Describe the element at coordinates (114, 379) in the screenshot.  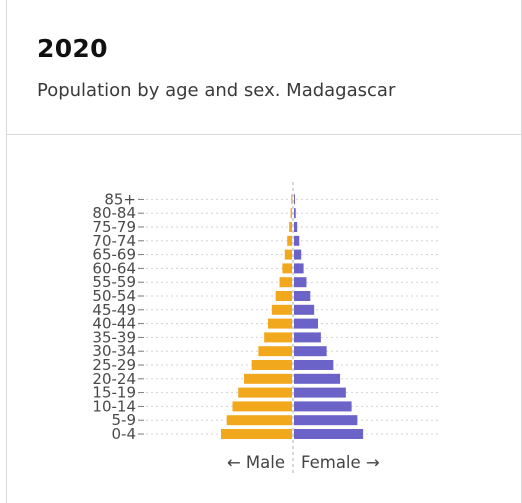
I see `age-tick-label: 20-24` at that location.